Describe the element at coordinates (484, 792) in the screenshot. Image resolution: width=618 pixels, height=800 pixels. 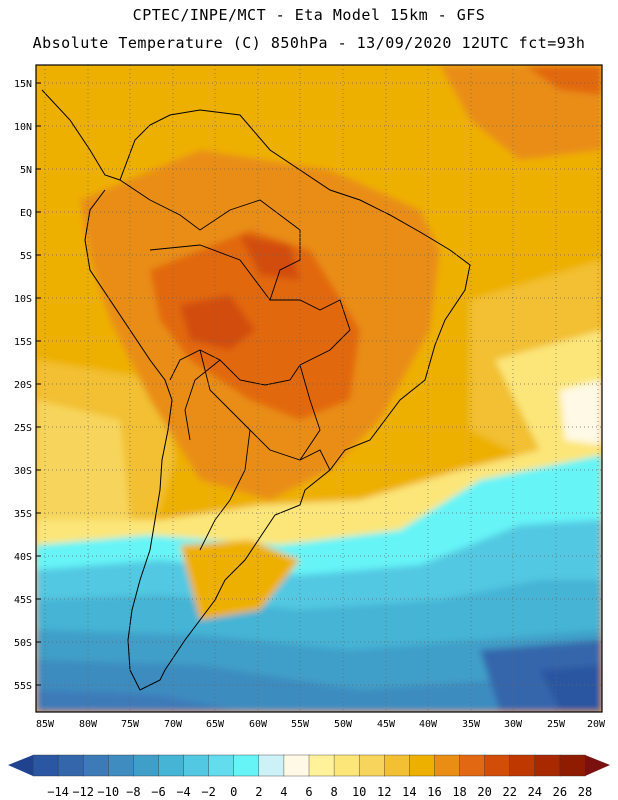
I see `colorbar-label: 20` at that location.